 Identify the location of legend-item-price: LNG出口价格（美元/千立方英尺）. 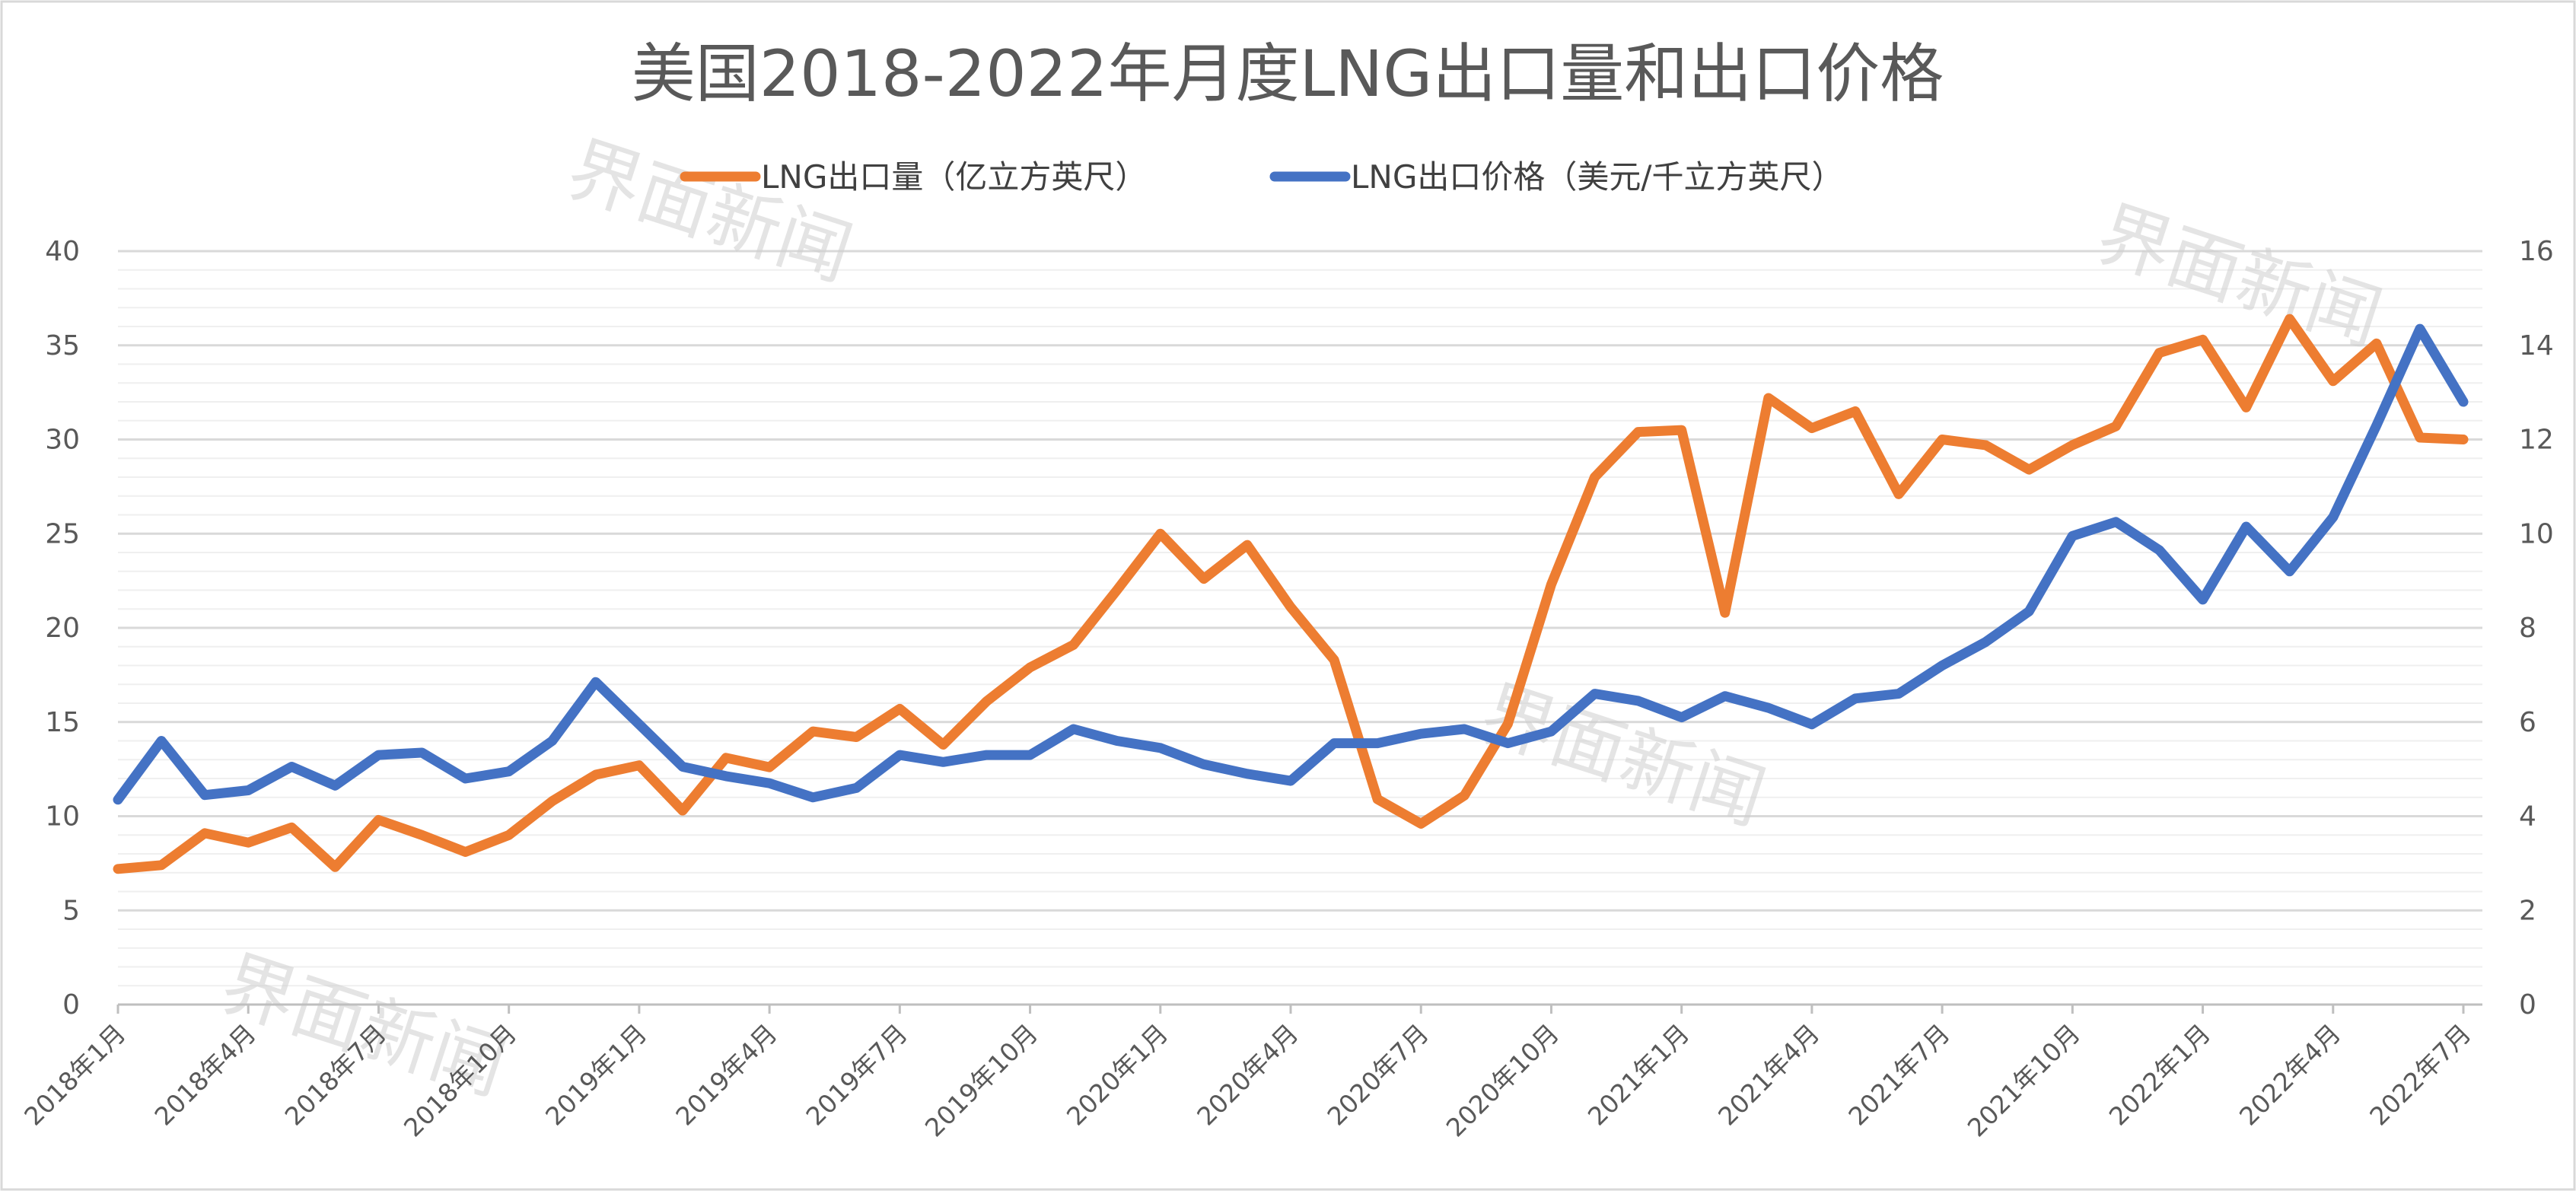
(1556, 177).